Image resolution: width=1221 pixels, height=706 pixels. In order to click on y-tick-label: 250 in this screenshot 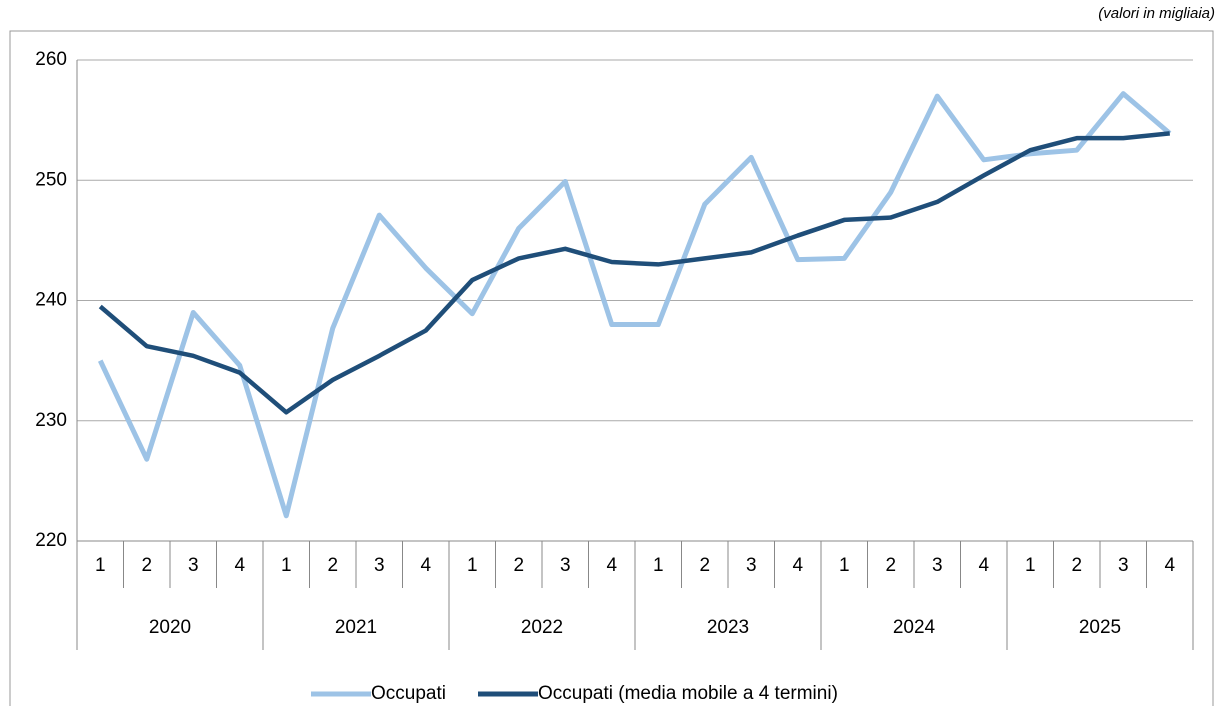, I will do `click(51, 179)`.